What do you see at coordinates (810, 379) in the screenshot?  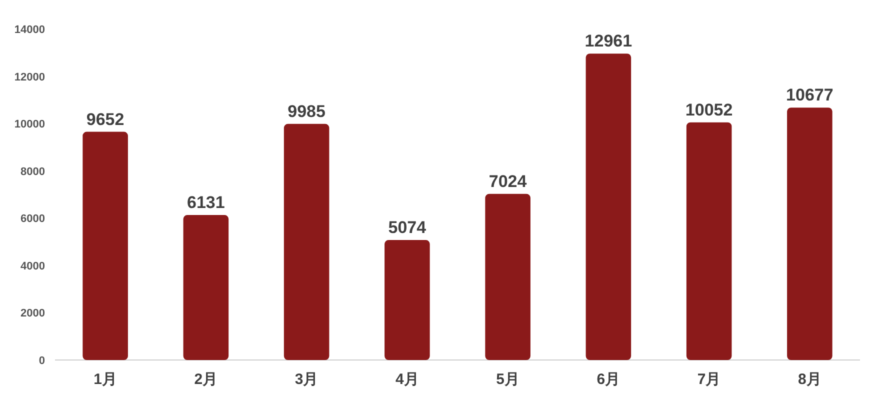 I see `x-tick-label: 8月` at bounding box center [810, 379].